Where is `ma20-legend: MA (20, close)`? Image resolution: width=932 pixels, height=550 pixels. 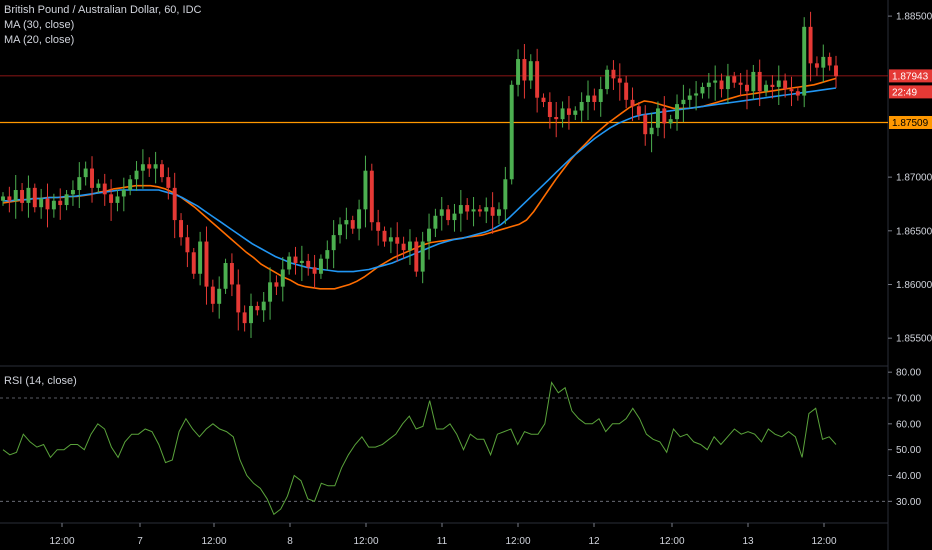
ma20-legend: MA (20, close) is located at coordinates (39, 40).